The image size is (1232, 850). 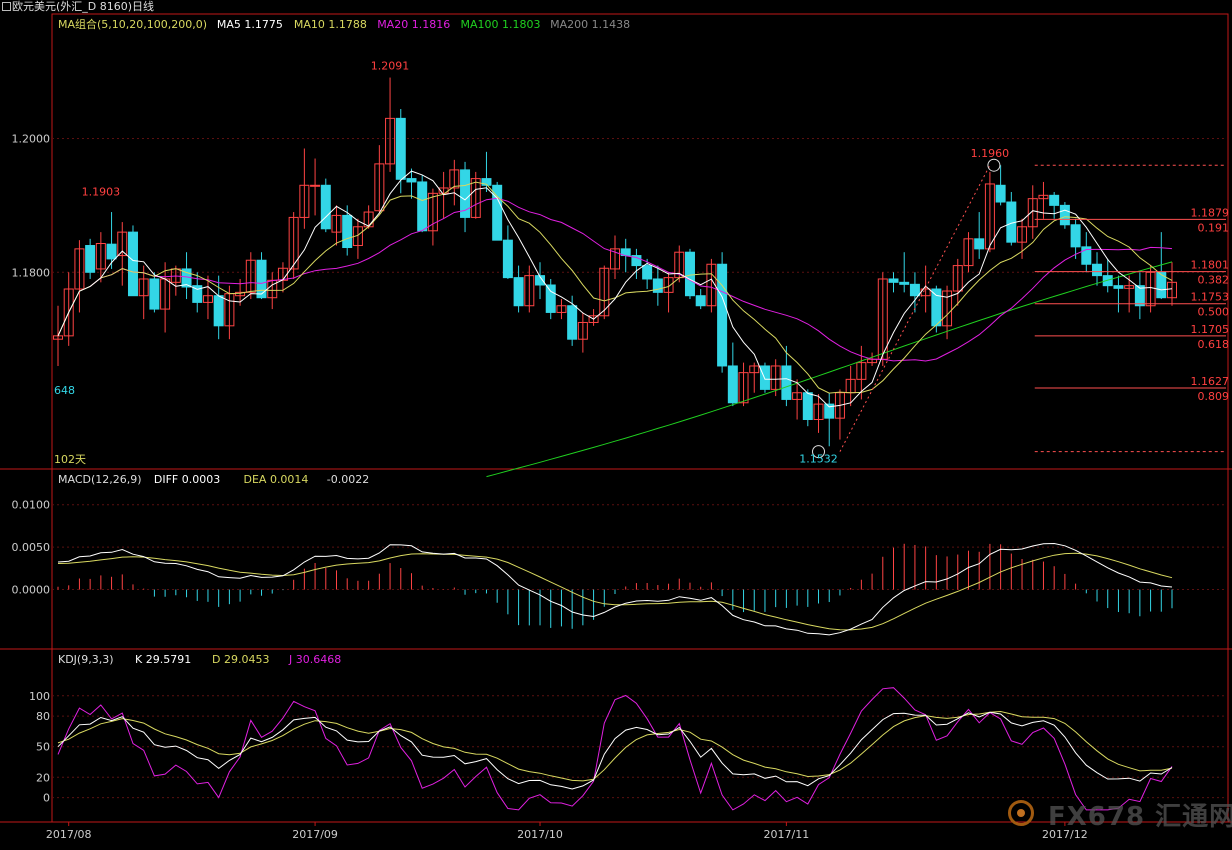 What do you see at coordinates (101, 191) in the screenshot?
I see `price-annotation: 1.1903` at bounding box center [101, 191].